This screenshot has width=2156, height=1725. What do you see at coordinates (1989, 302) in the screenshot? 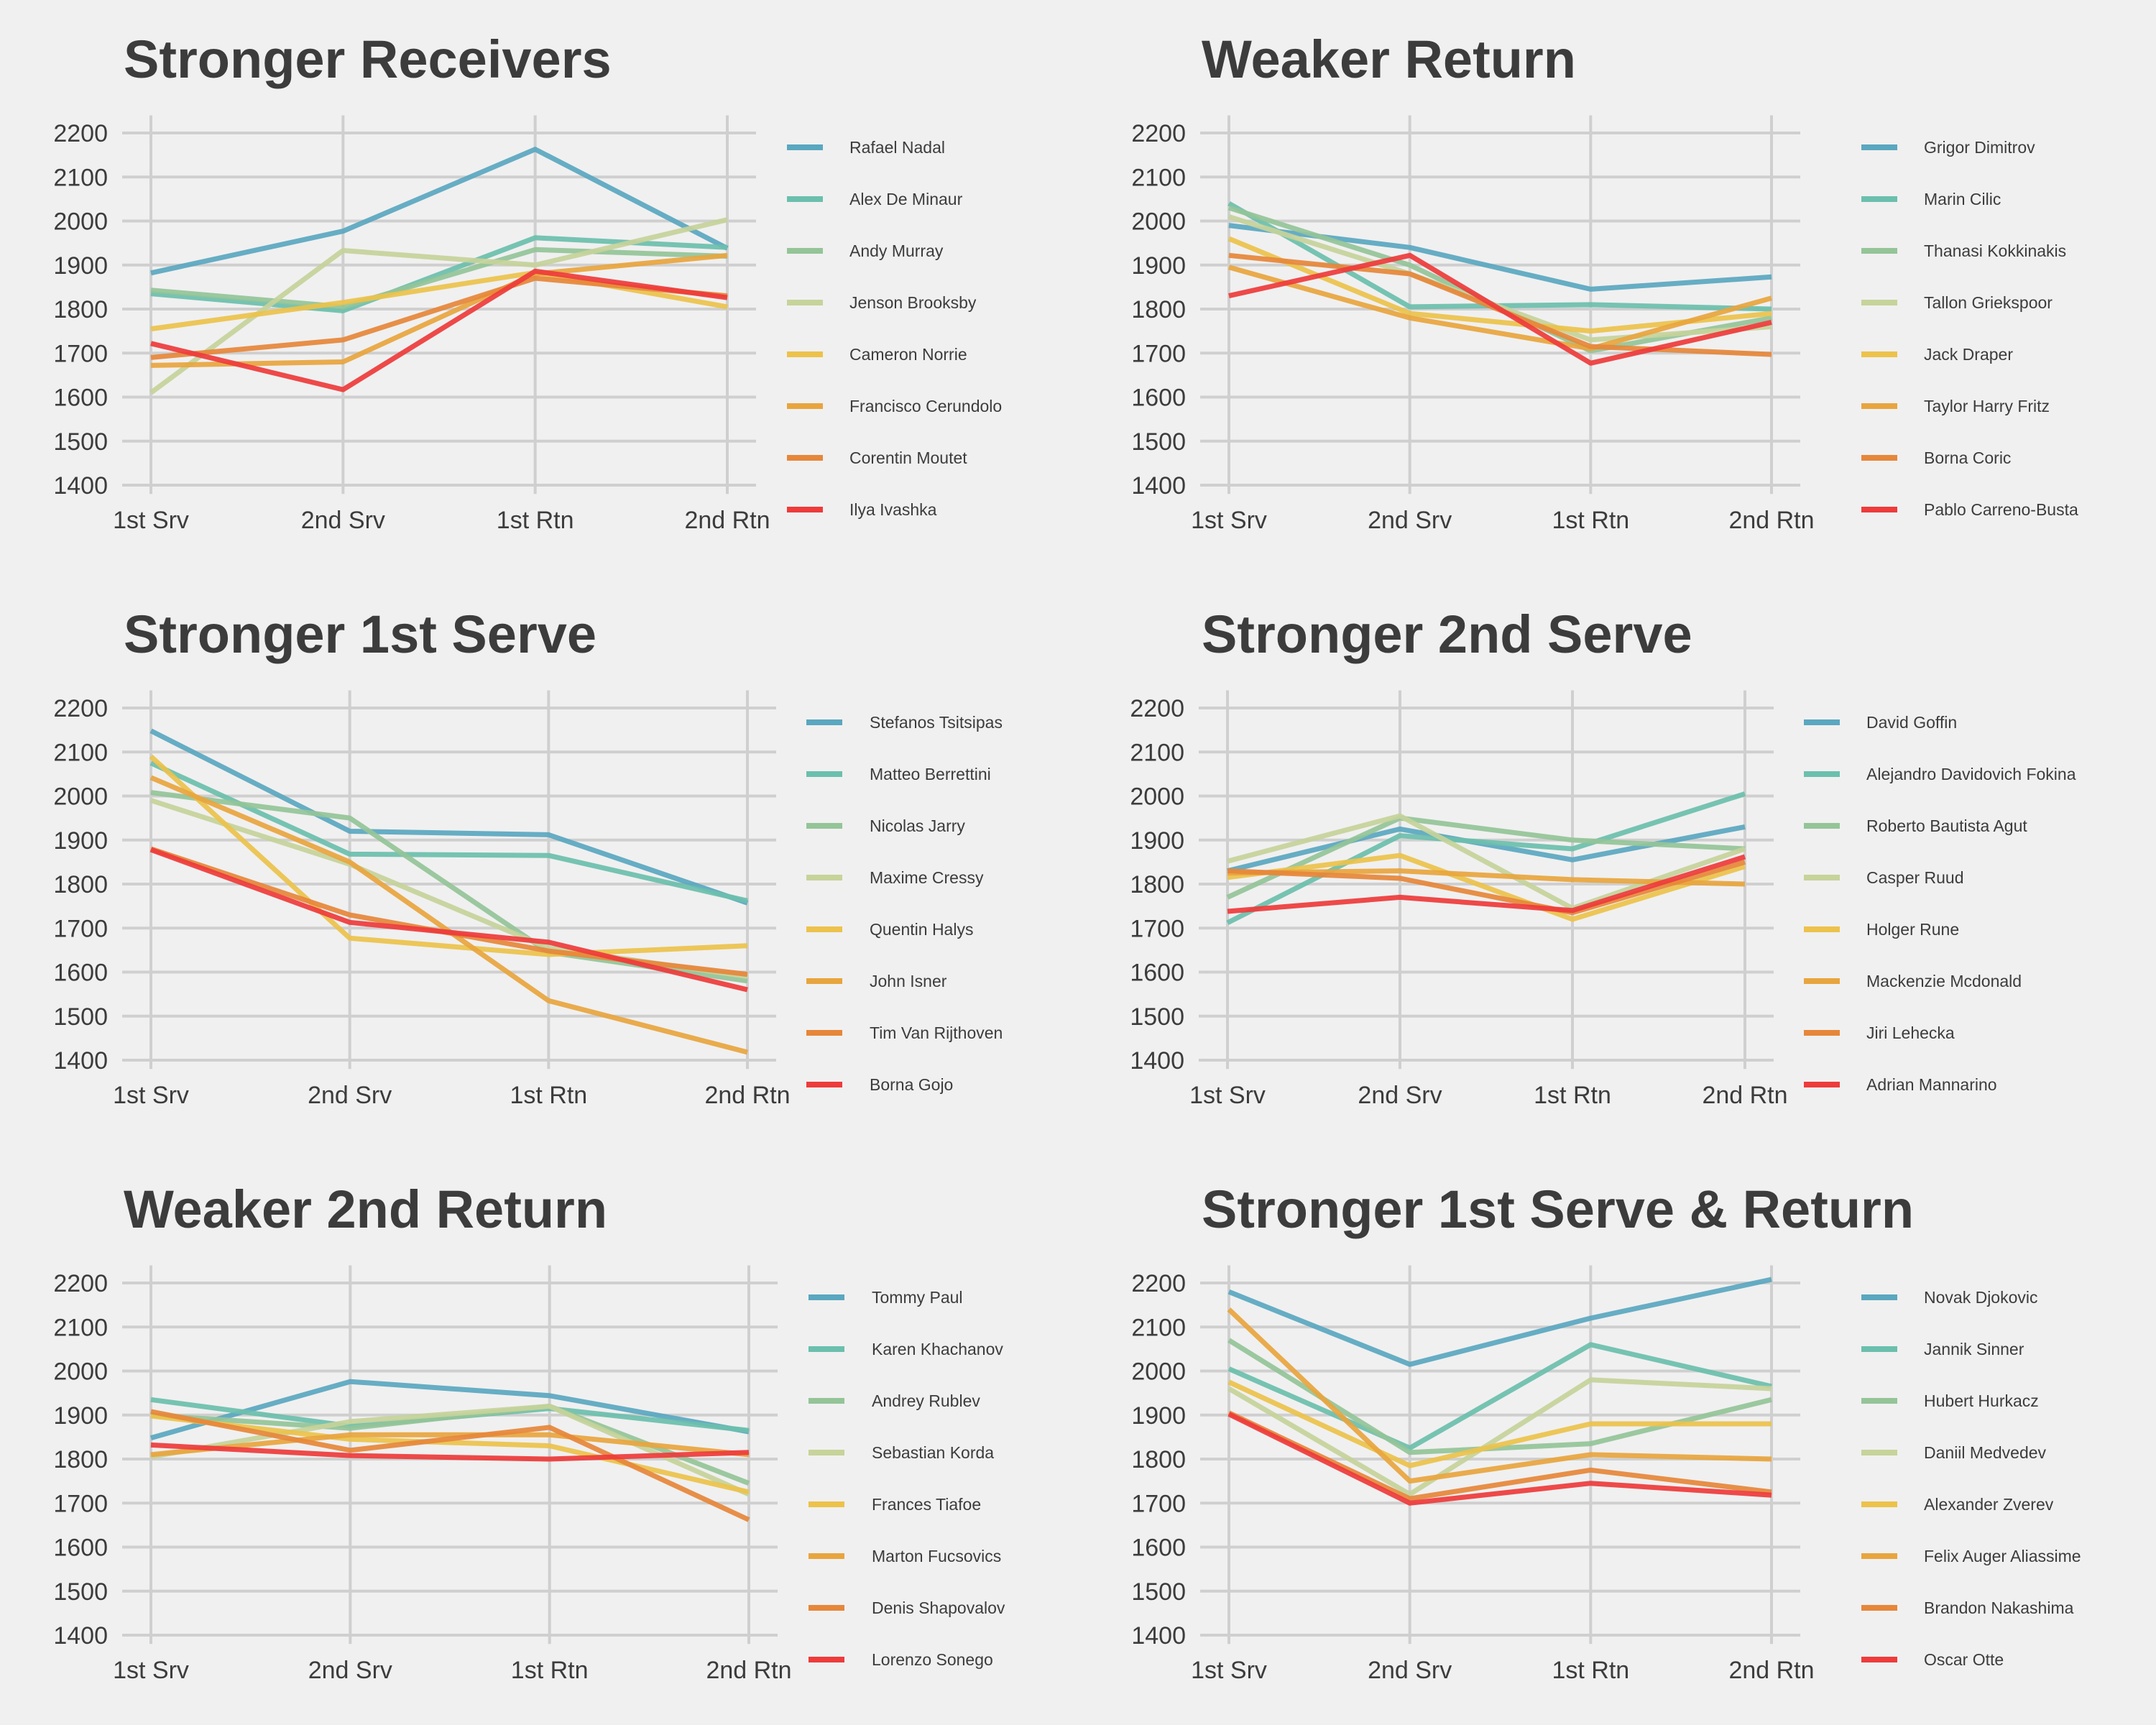
I see `legend-label: Tallon Griekspoor` at bounding box center [1989, 302].